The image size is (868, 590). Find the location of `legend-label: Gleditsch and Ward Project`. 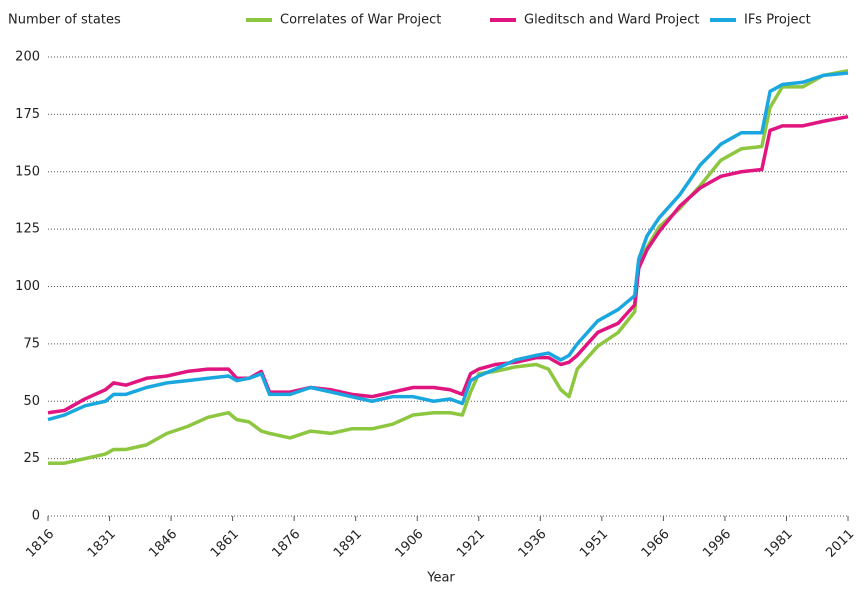

legend-label: Gleditsch and Ward Project is located at coordinates (612, 20).